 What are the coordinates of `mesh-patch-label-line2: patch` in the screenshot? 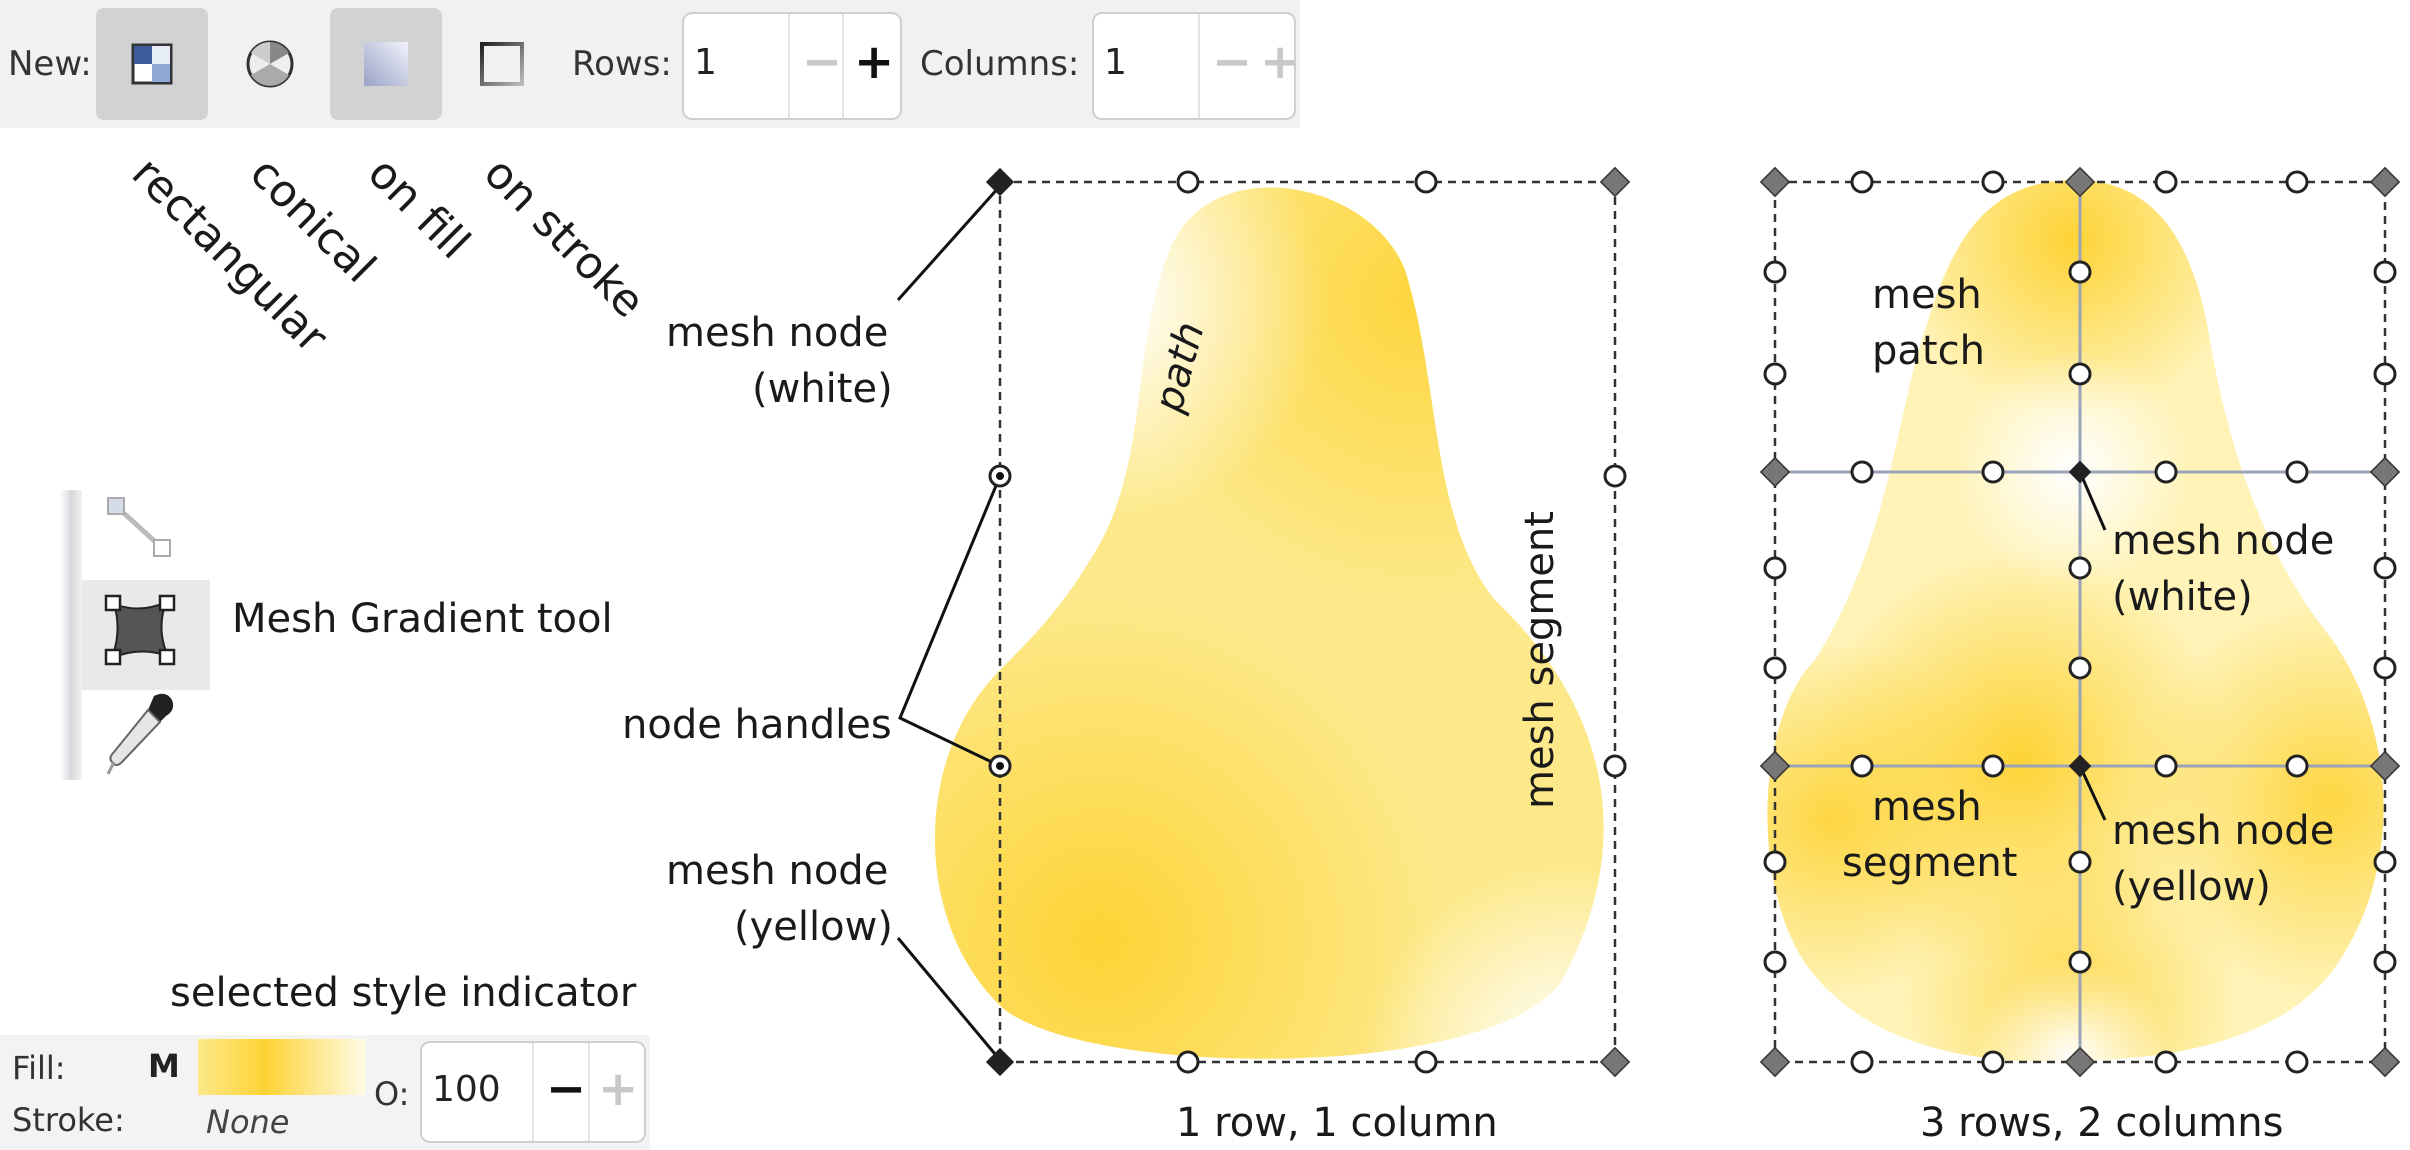 It's located at (1928, 351).